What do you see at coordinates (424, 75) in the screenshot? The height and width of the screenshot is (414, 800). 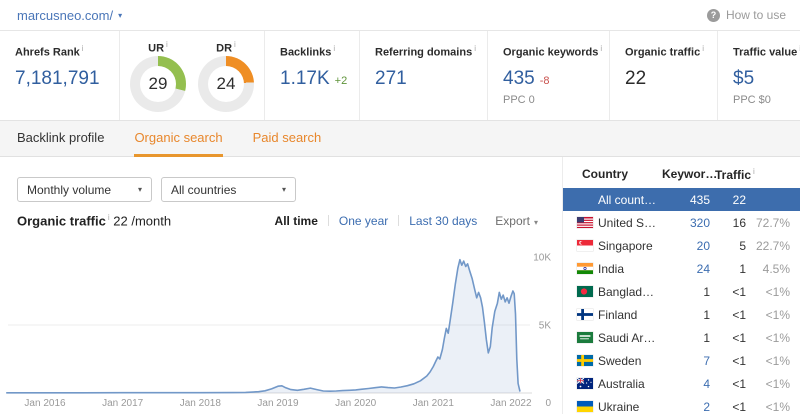 I see `referring-domains-card: Referring domains i 271` at bounding box center [424, 75].